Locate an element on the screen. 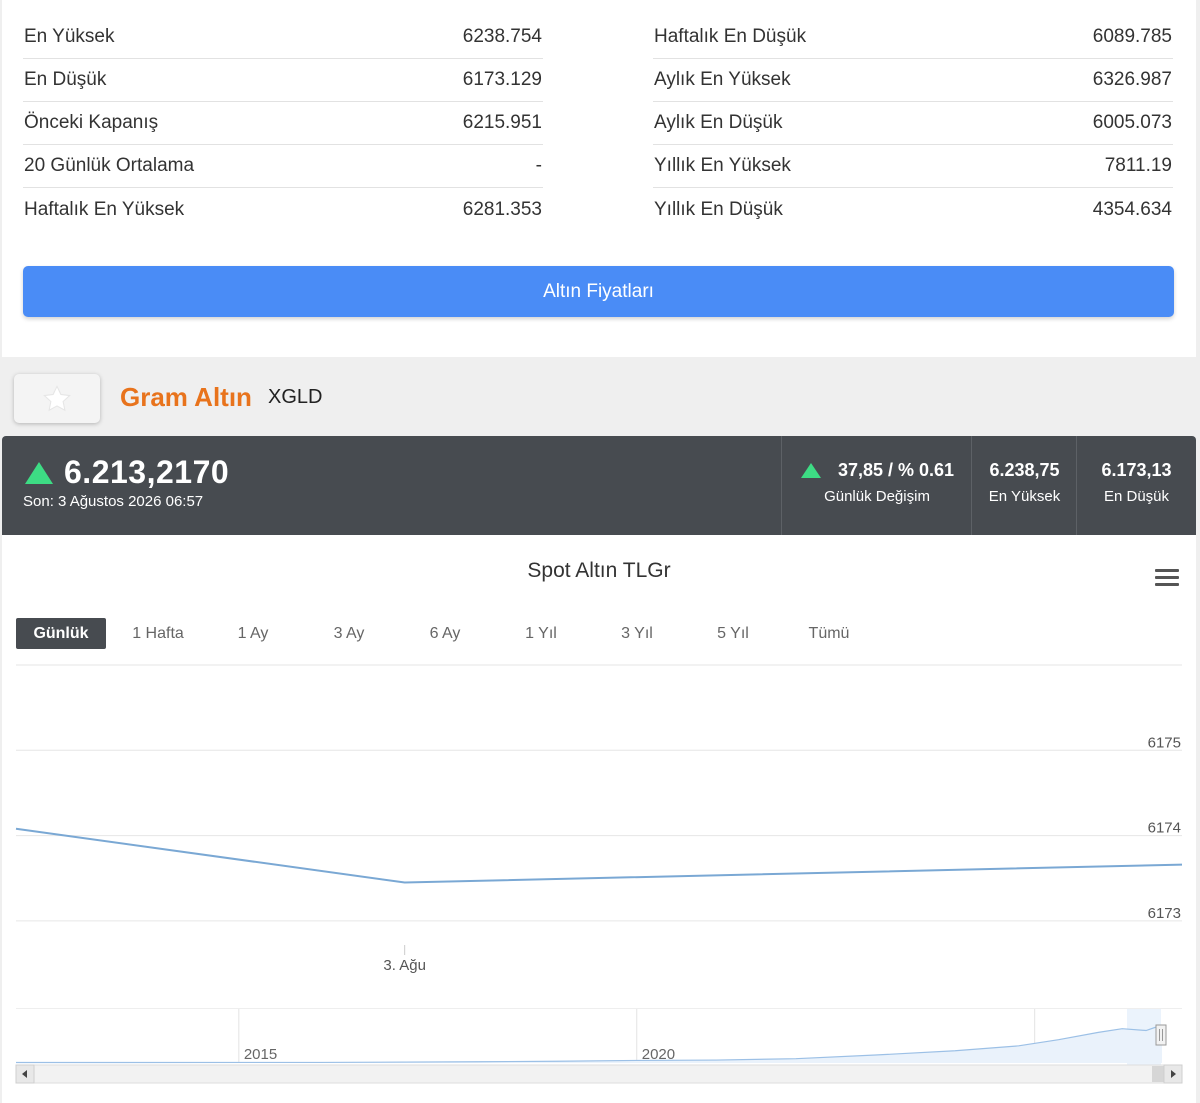 The width and height of the screenshot is (1200, 1103). chart-scrollbar is located at coordinates (599, 1074).